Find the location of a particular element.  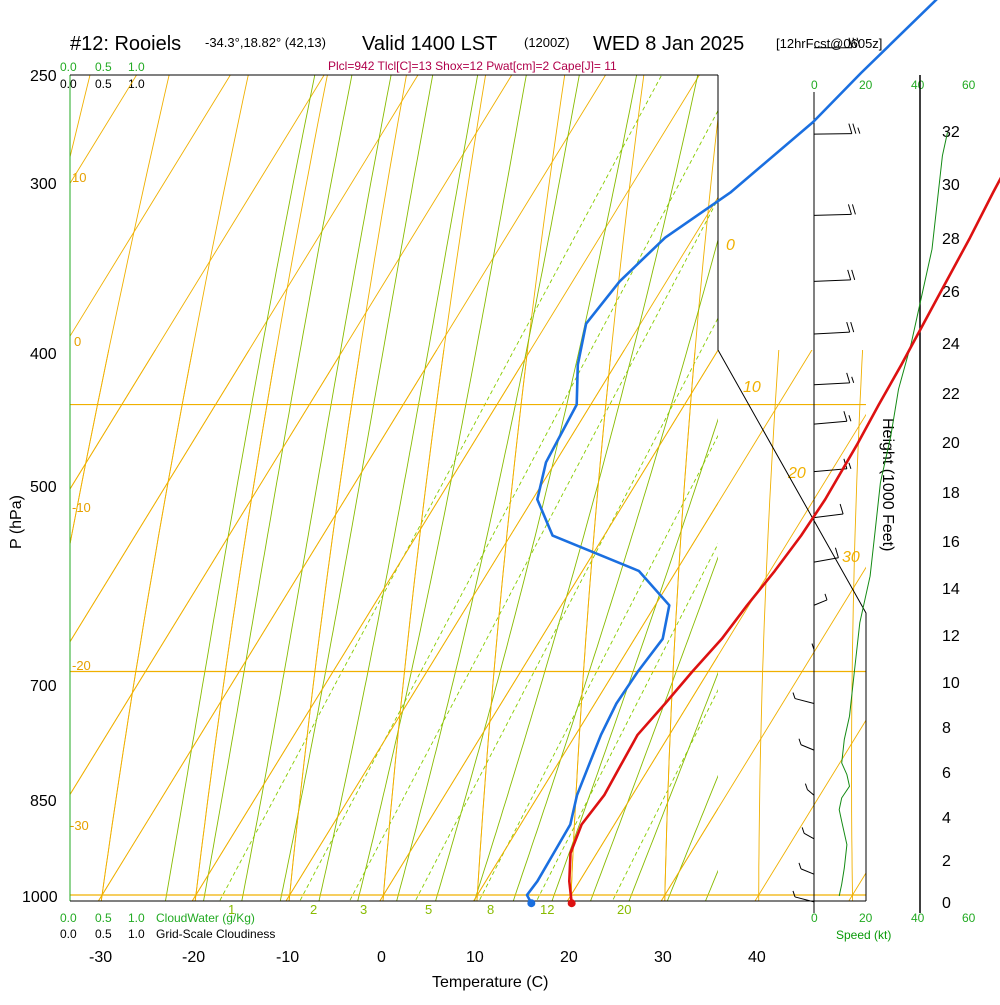

isotherm-label-m10: -10 is located at coordinates (81, 507).